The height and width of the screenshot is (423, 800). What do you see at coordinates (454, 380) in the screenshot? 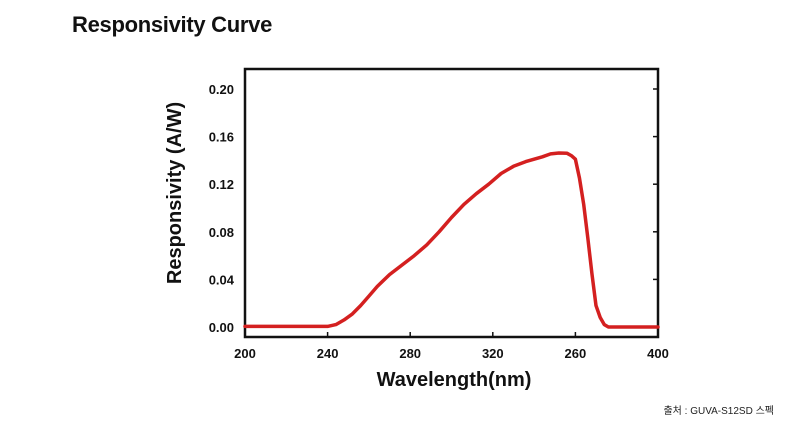
I see `x-axis-title: Wavelength(nm)` at bounding box center [454, 380].